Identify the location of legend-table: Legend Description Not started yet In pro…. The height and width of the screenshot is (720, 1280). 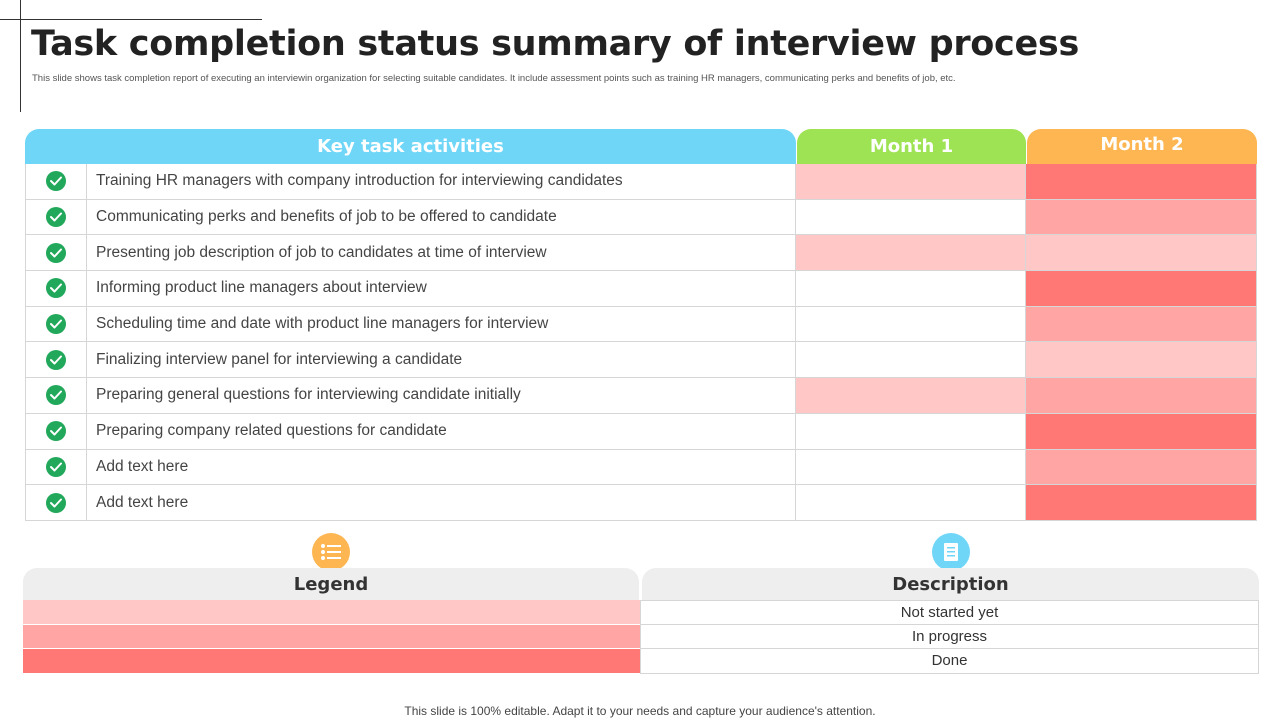
(641, 621).